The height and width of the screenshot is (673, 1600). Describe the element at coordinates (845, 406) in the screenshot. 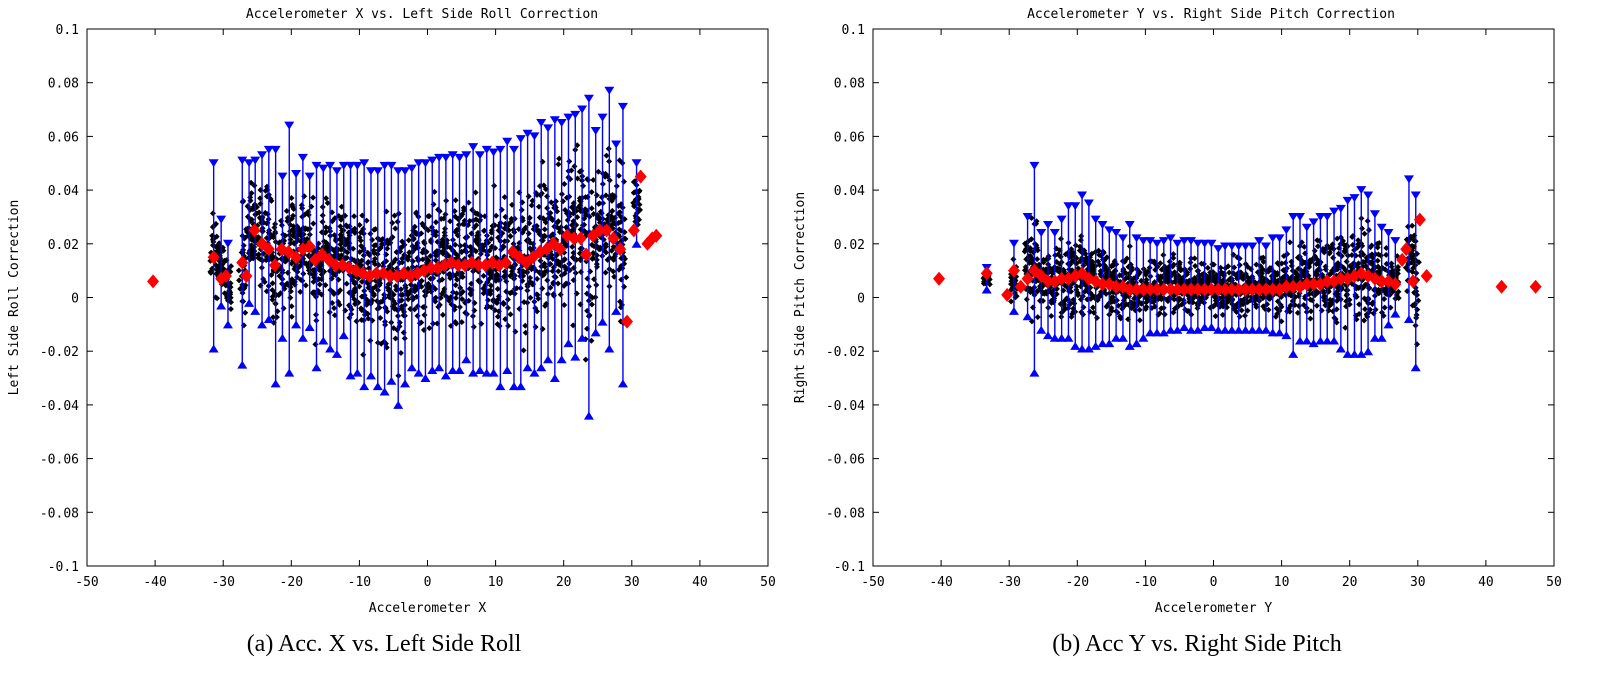

I see `y-tick-label: -0.04` at that location.